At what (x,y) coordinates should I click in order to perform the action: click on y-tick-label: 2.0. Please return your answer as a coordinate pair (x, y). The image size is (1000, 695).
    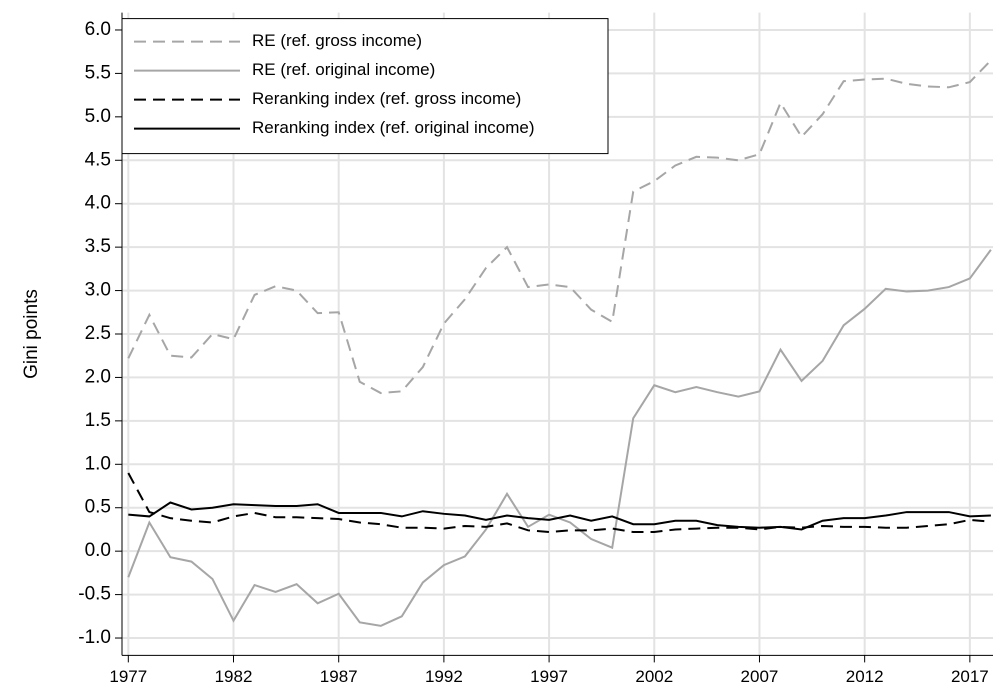
    Looking at the image, I should click on (98, 376).